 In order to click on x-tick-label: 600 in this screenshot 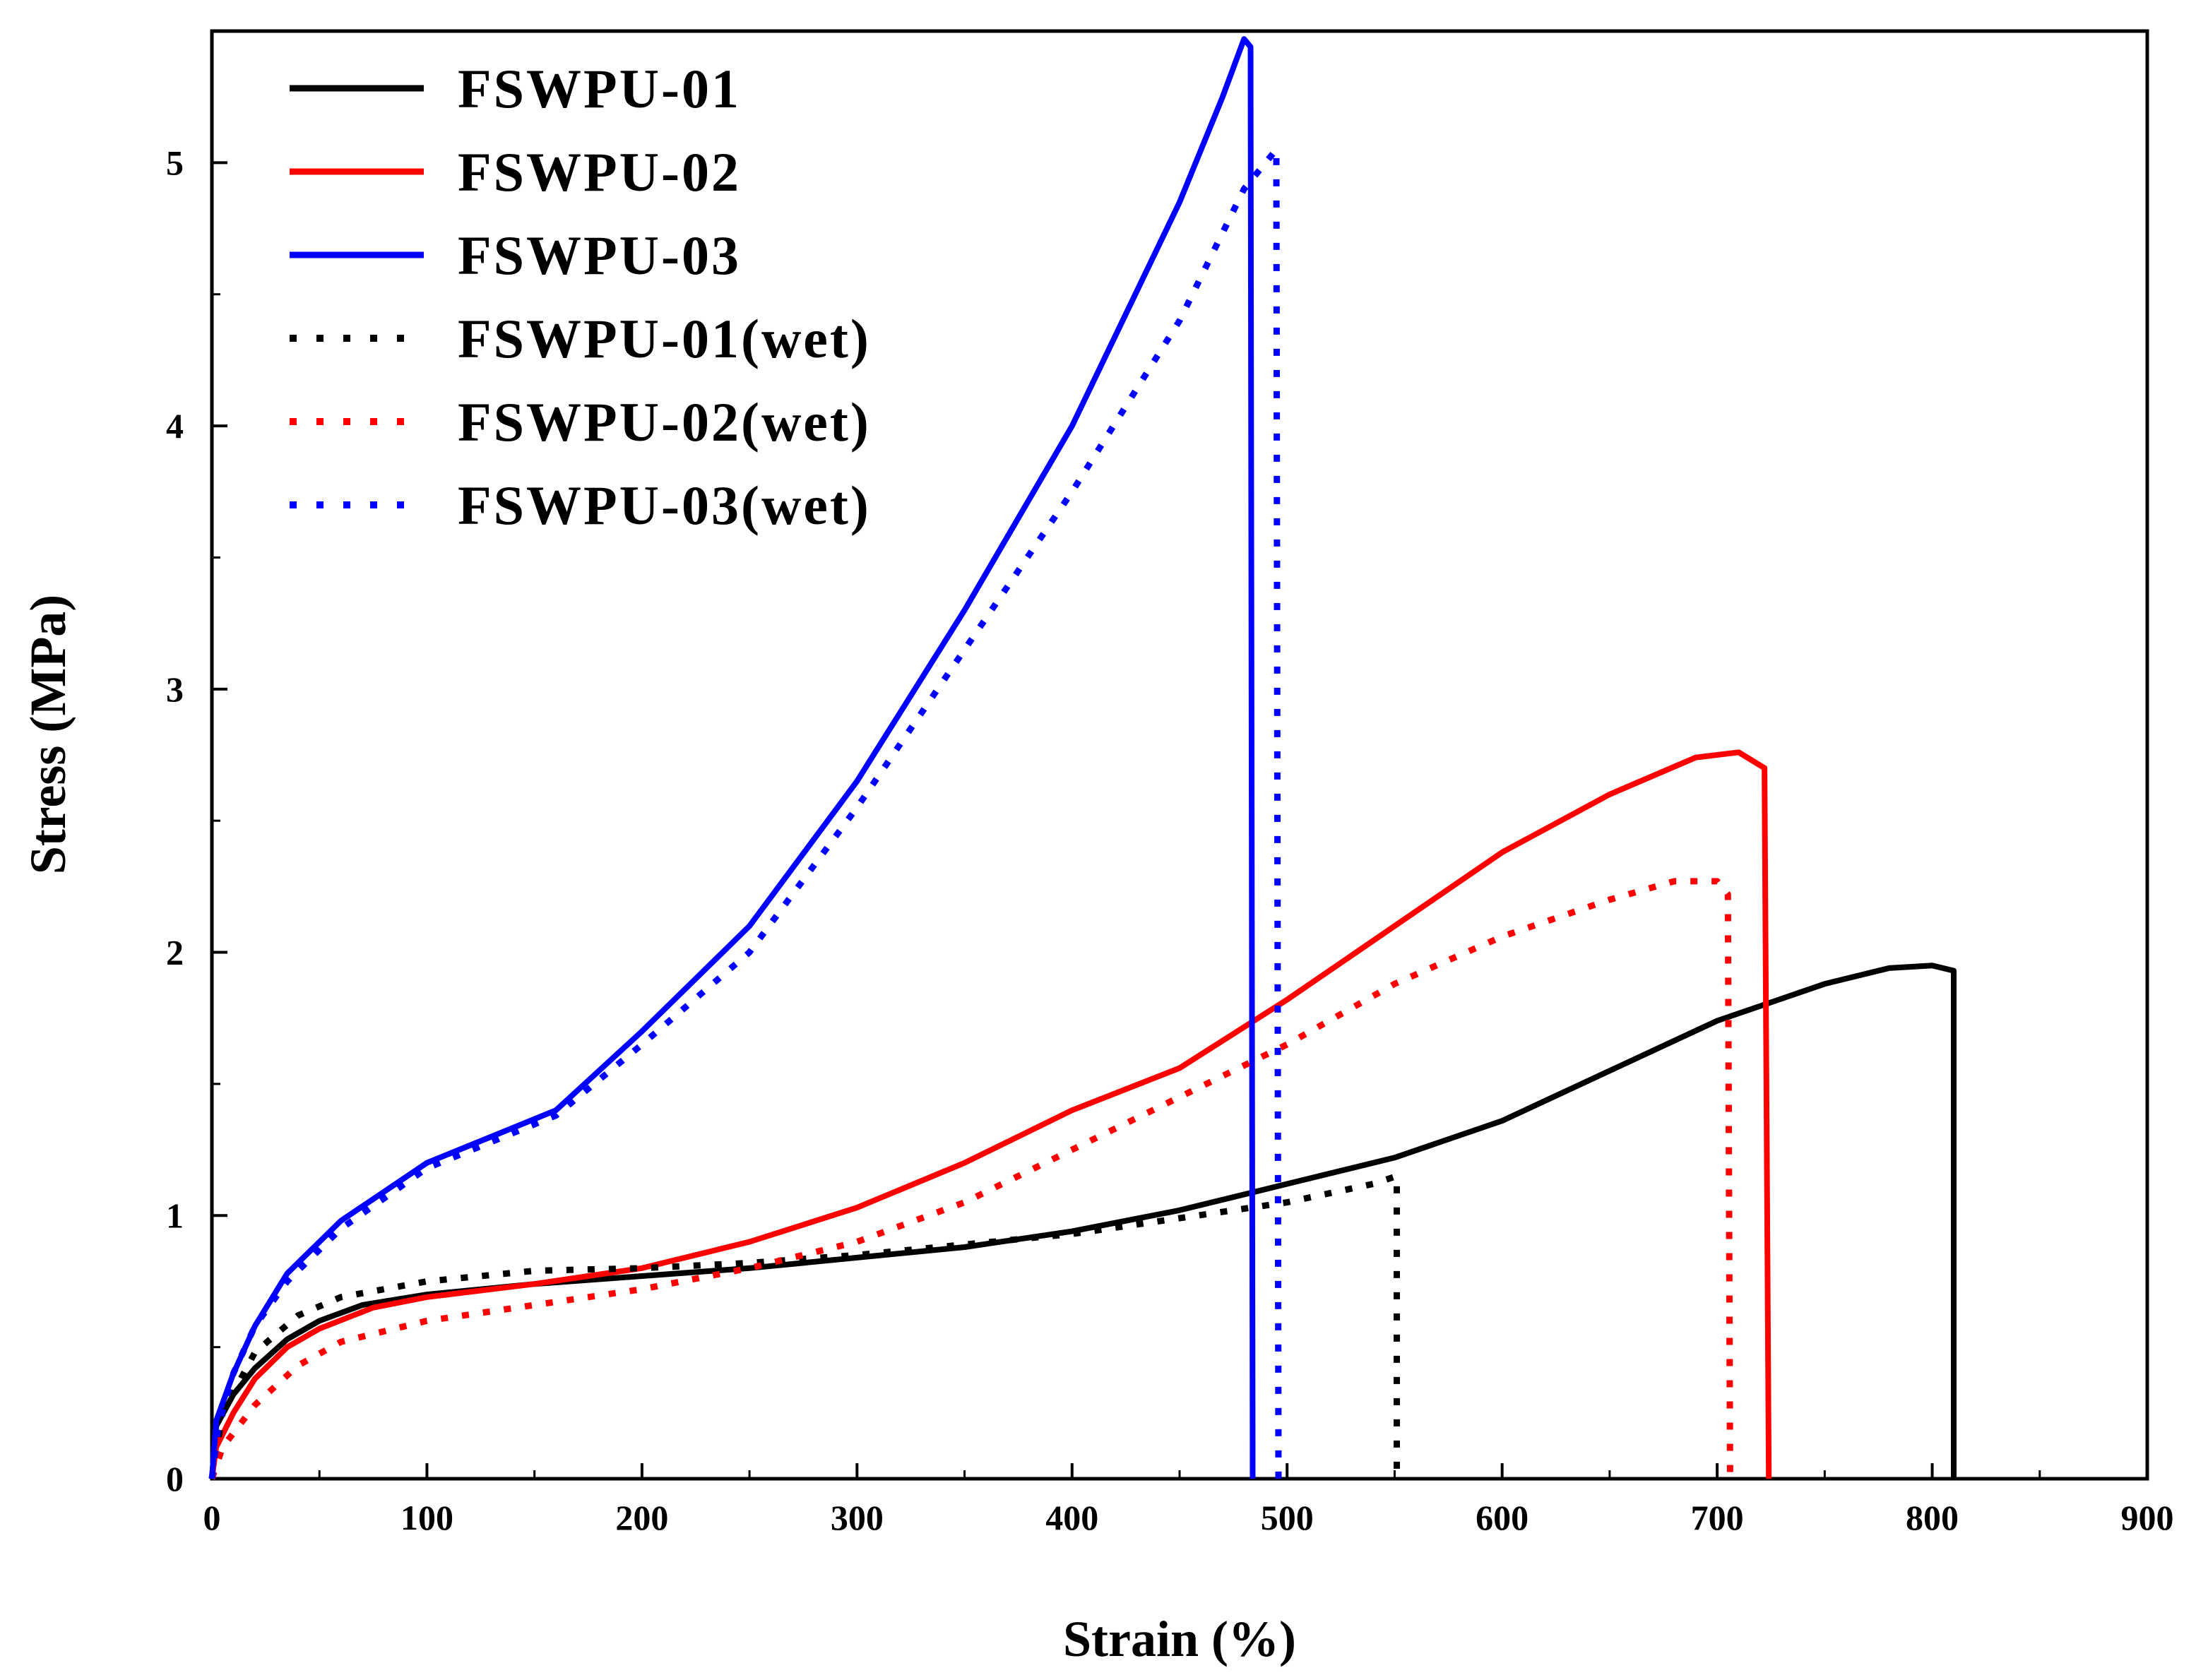, I will do `click(1502, 1518)`.